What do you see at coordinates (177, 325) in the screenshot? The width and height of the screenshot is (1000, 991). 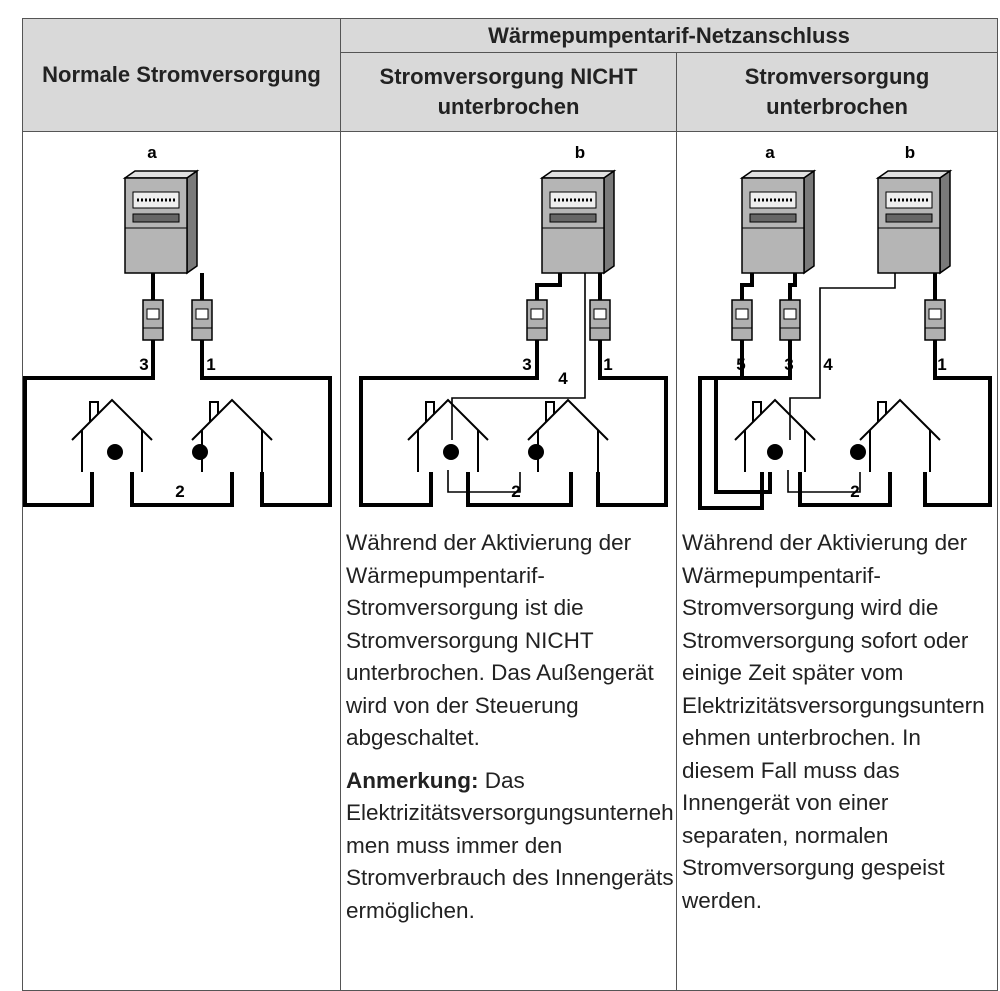 I see `diagram-normal: a 3 1 2` at bounding box center [177, 325].